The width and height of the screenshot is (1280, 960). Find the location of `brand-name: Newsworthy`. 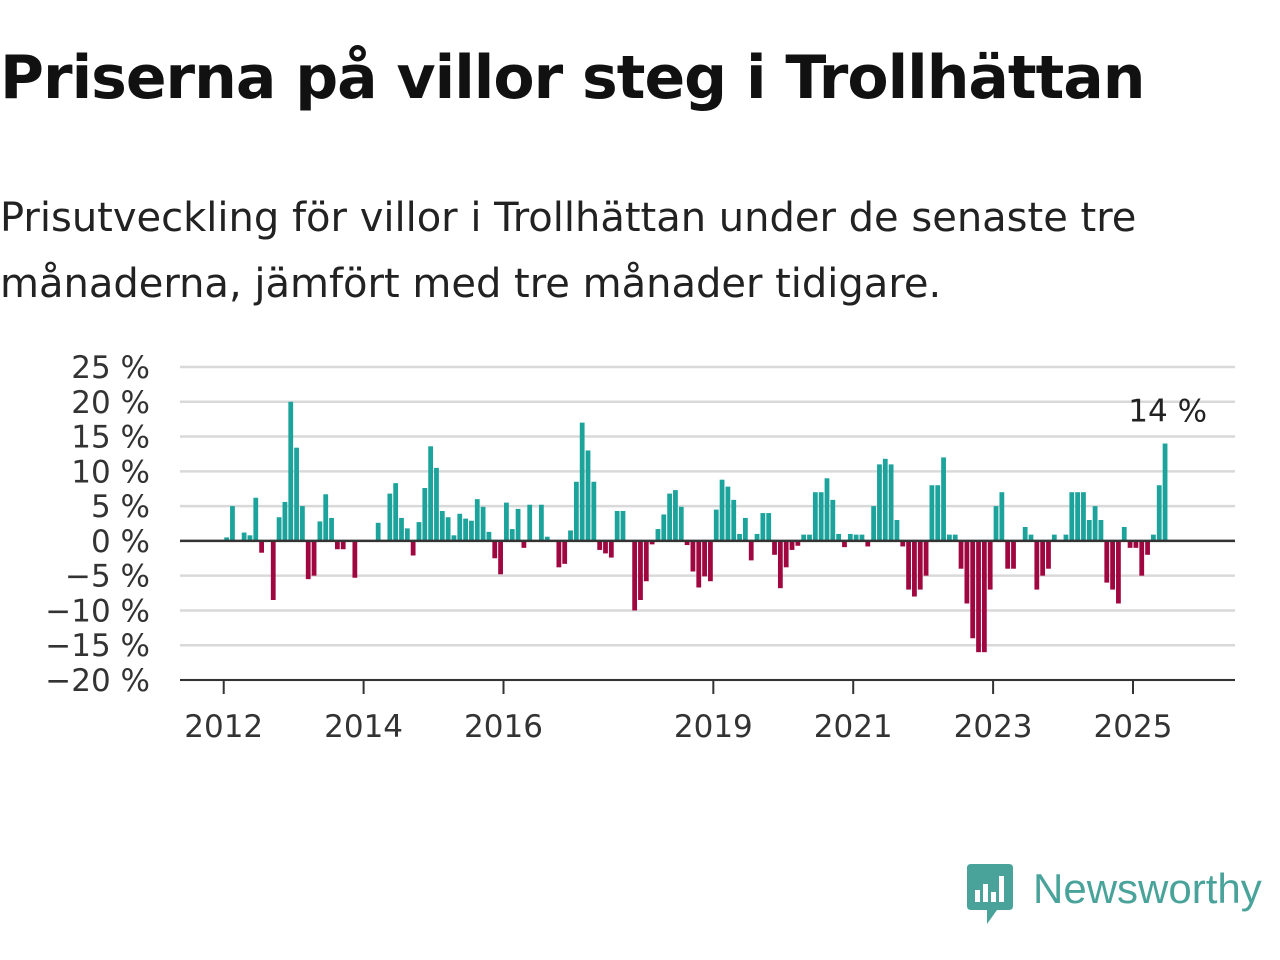

brand-name: Newsworthy is located at coordinates (1147, 888).